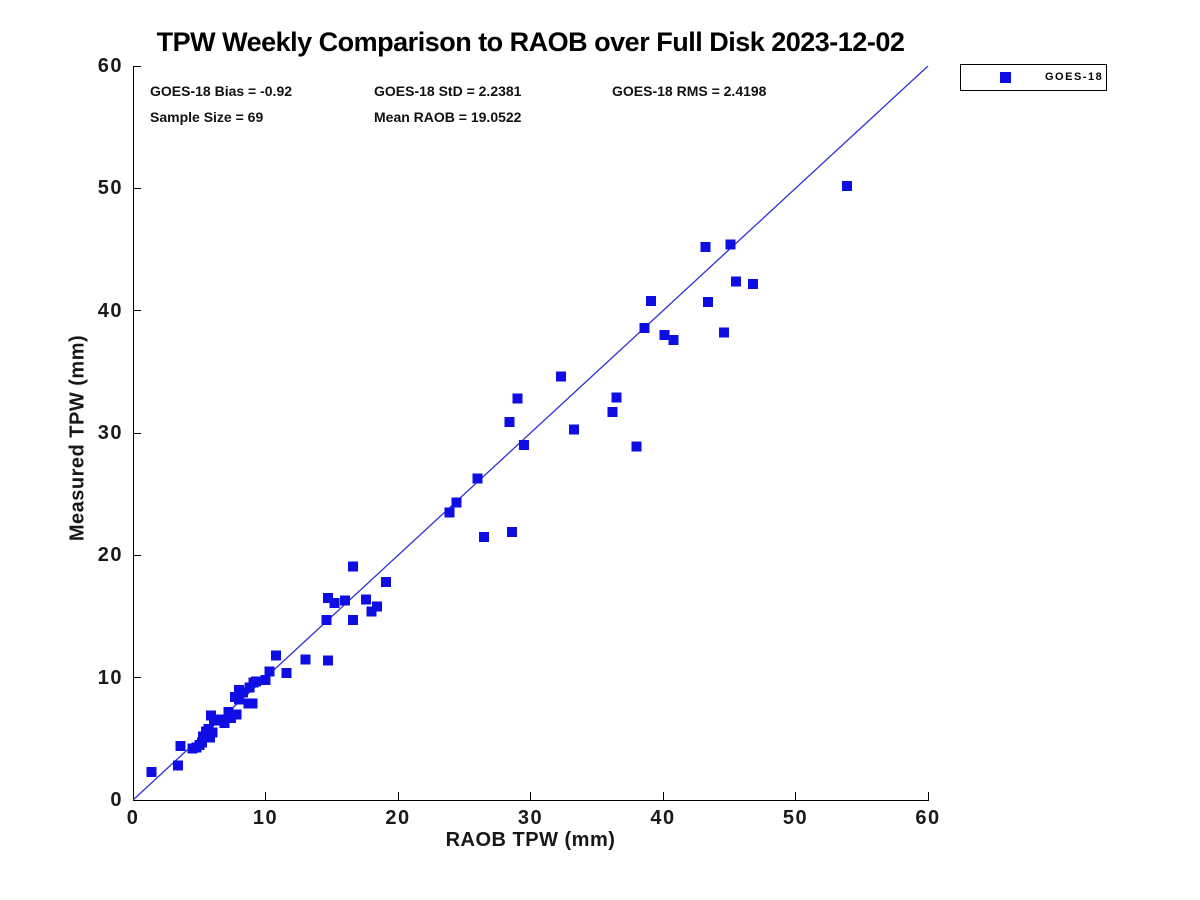  I want to click on y-tick-label: 0, so click(116, 800).